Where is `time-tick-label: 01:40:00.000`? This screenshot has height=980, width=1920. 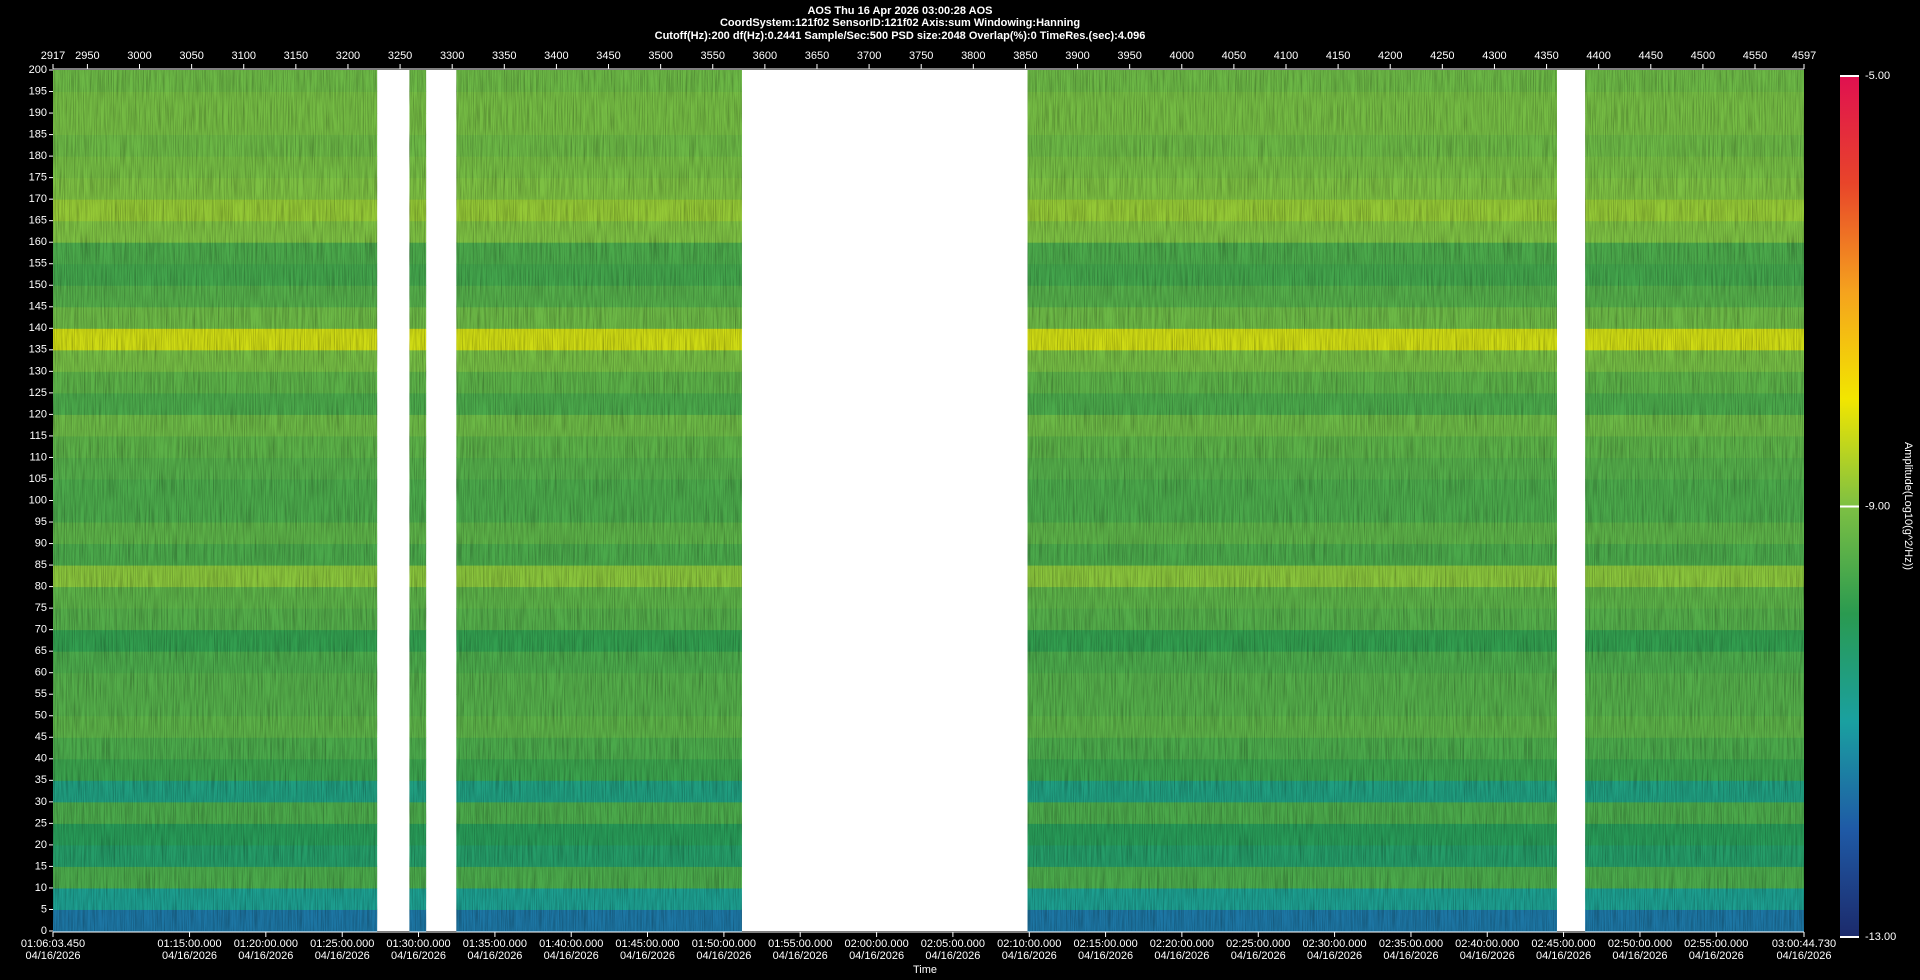
time-tick-label: 01:40:00.000 is located at coordinates (571, 944).